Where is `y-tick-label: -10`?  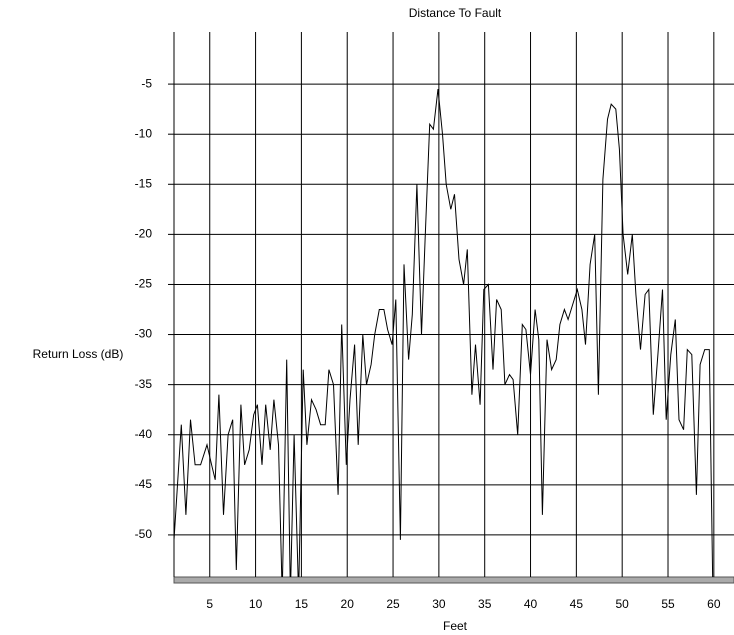 y-tick-label: -10 is located at coordinates (144, 133).